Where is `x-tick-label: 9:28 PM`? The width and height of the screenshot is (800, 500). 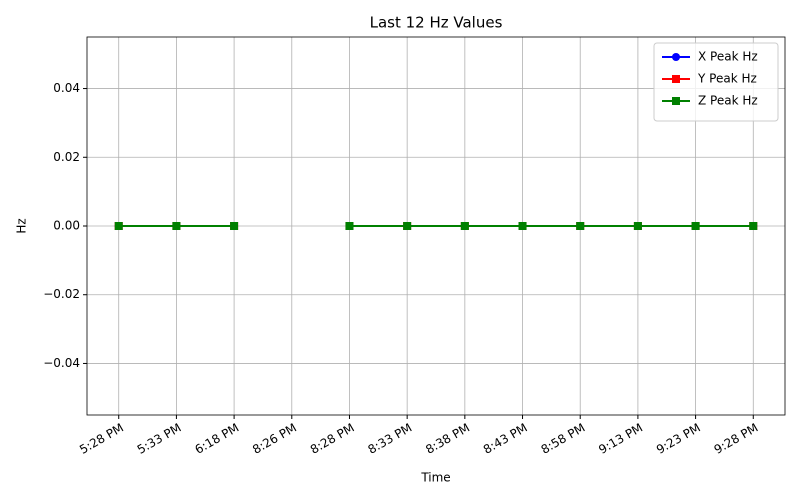
x-tick-label: 9:28 PM is located at coordinates (736, 439).